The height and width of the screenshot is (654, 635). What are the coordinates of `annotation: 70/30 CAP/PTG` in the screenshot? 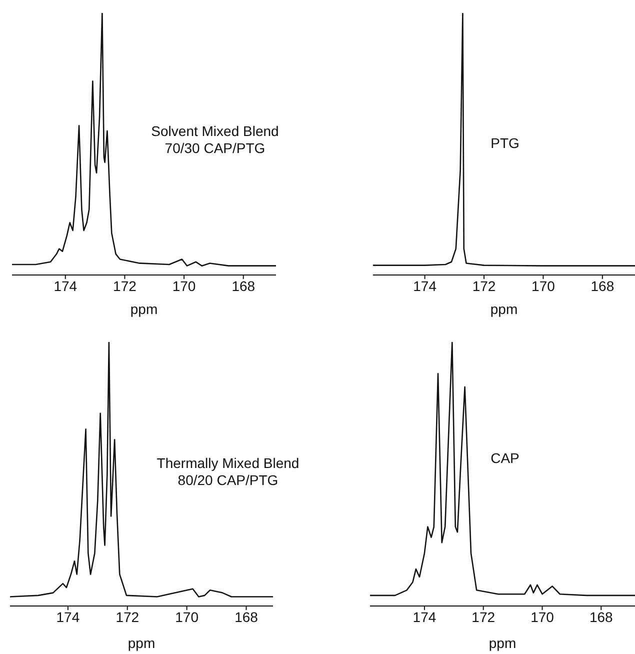 It's located at (215, 148).